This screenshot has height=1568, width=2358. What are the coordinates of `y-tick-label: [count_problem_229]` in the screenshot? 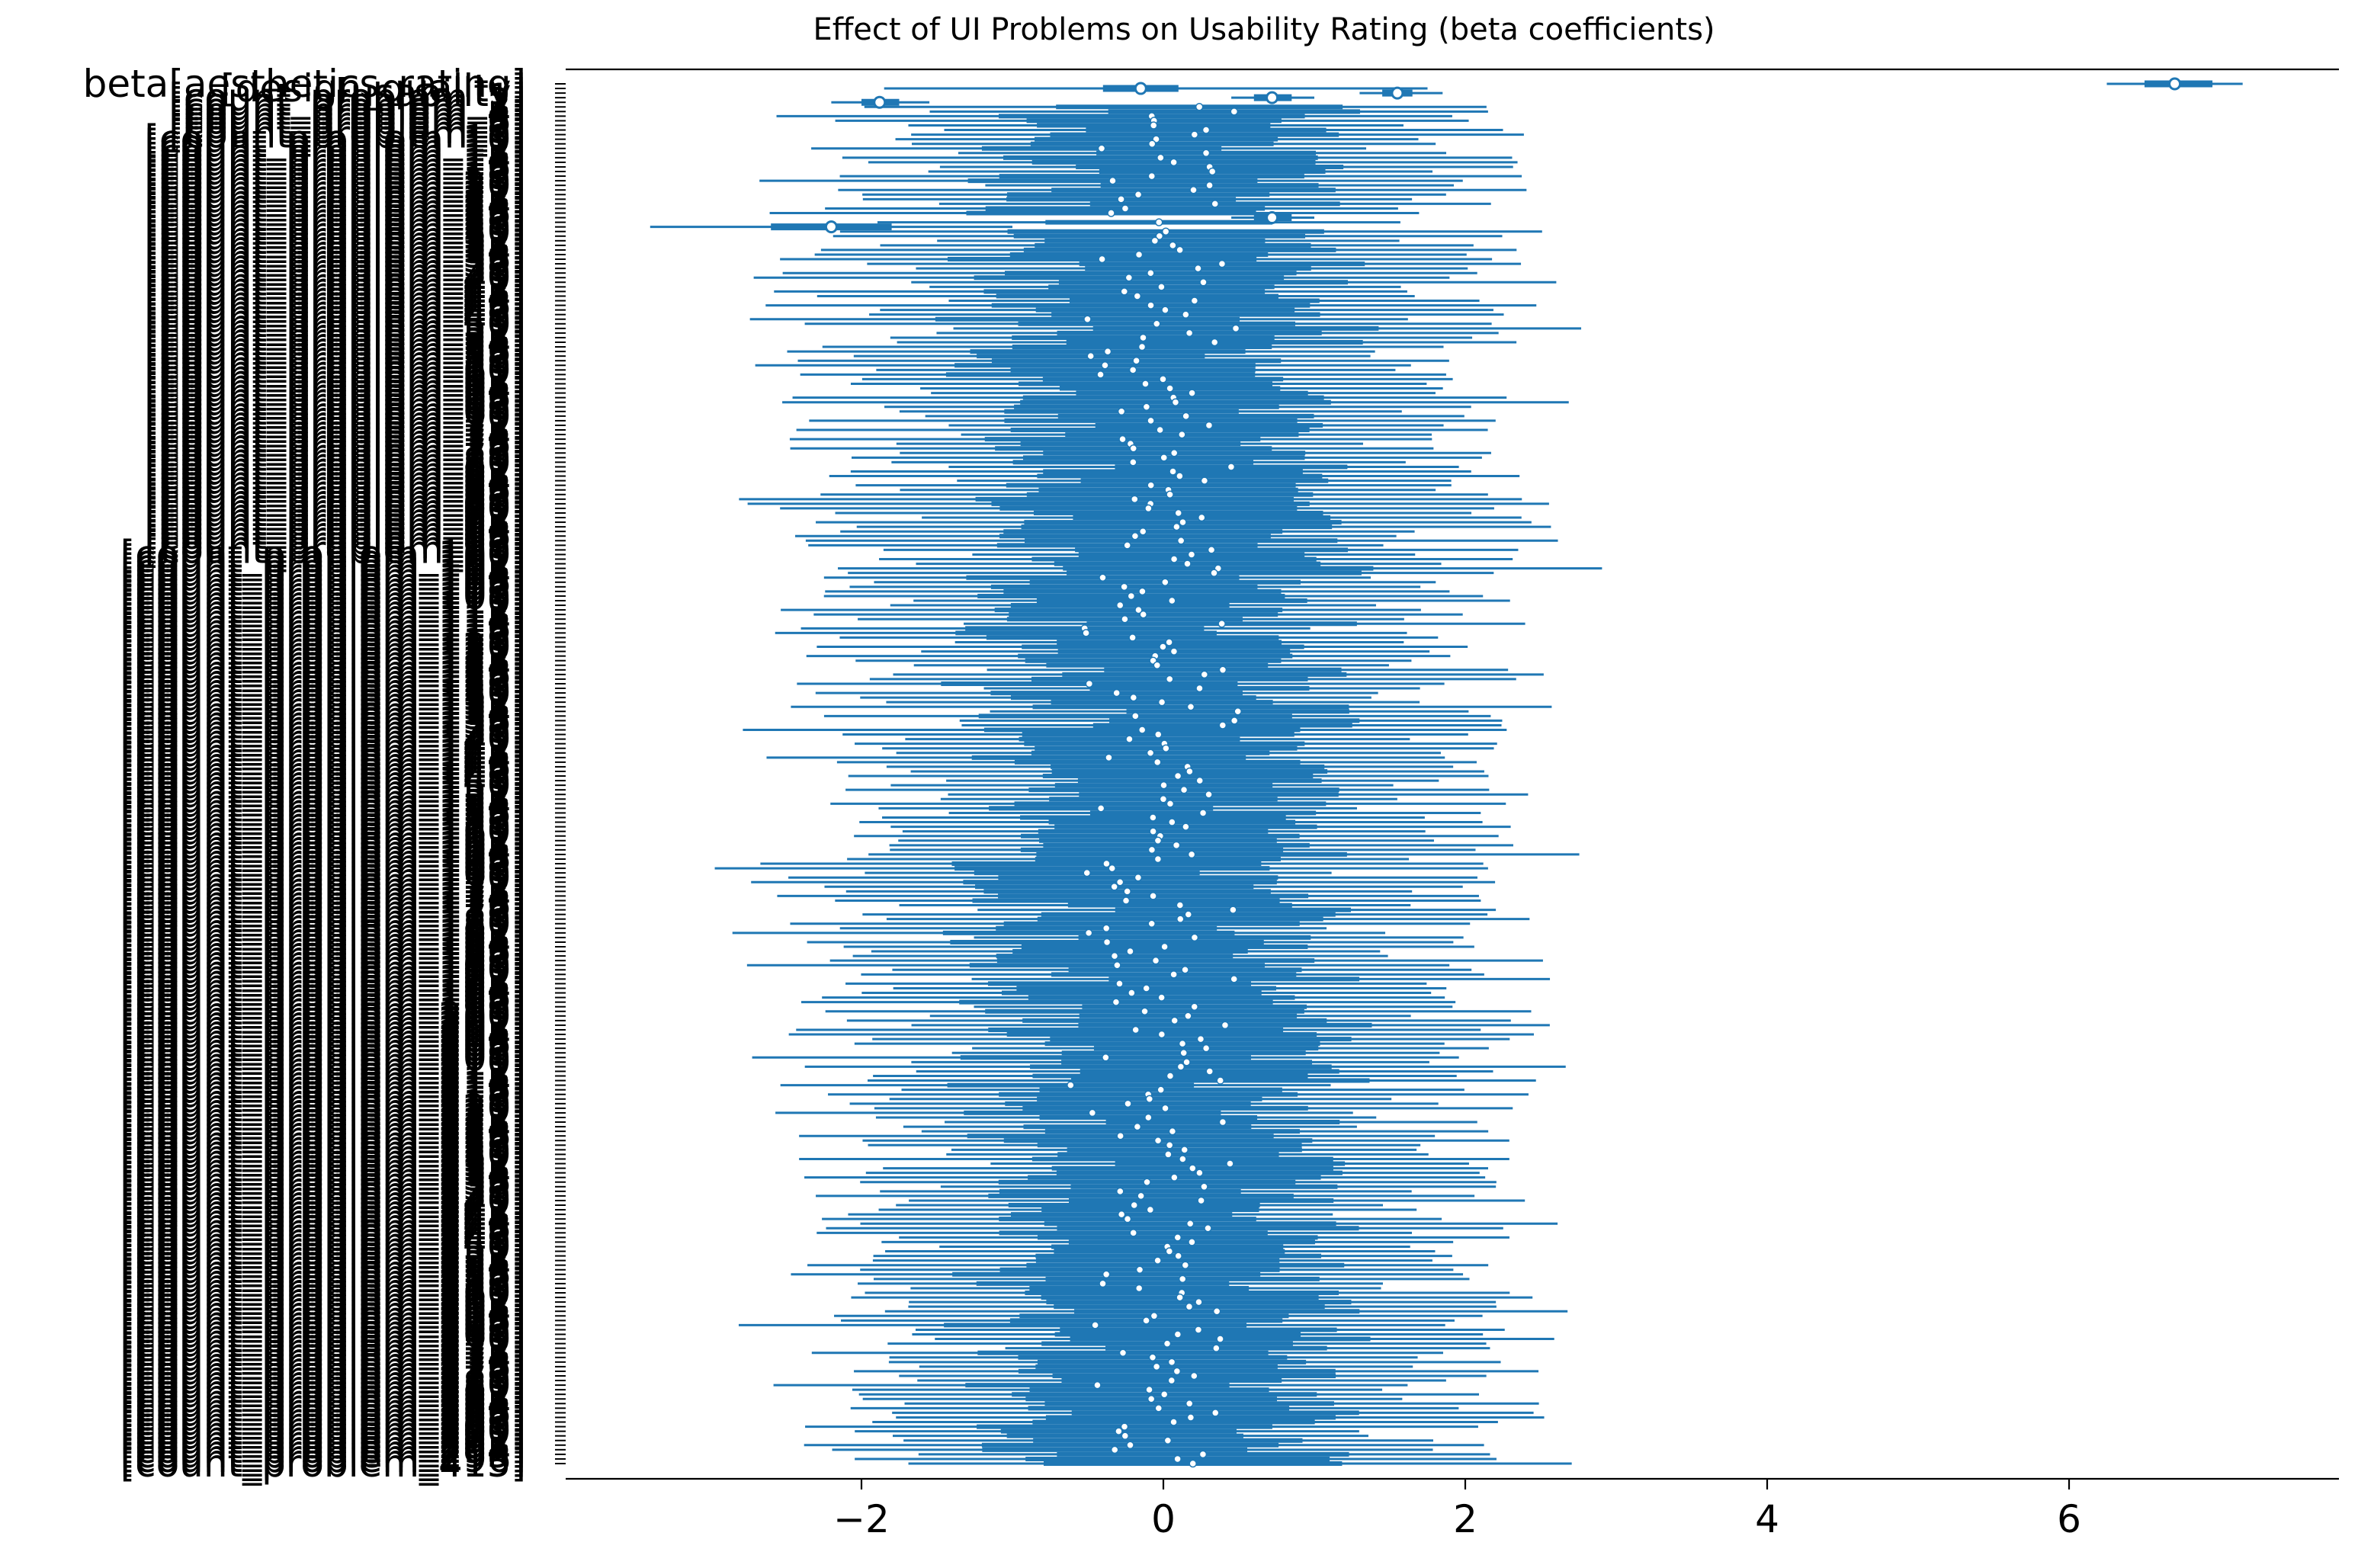 It's located at (323, 1149).